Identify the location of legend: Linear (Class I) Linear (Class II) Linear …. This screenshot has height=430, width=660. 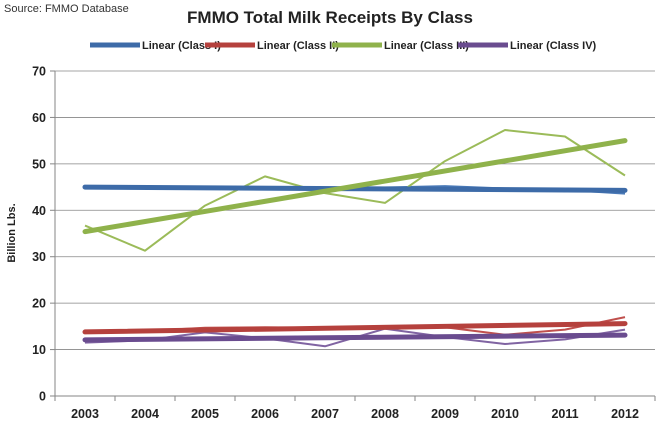
(343, 46).